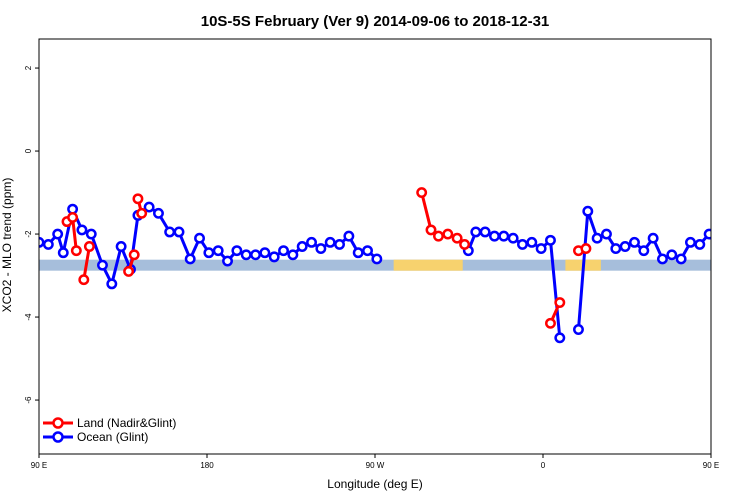  I want to click on y-tick-label: -6, so click(28, 400).